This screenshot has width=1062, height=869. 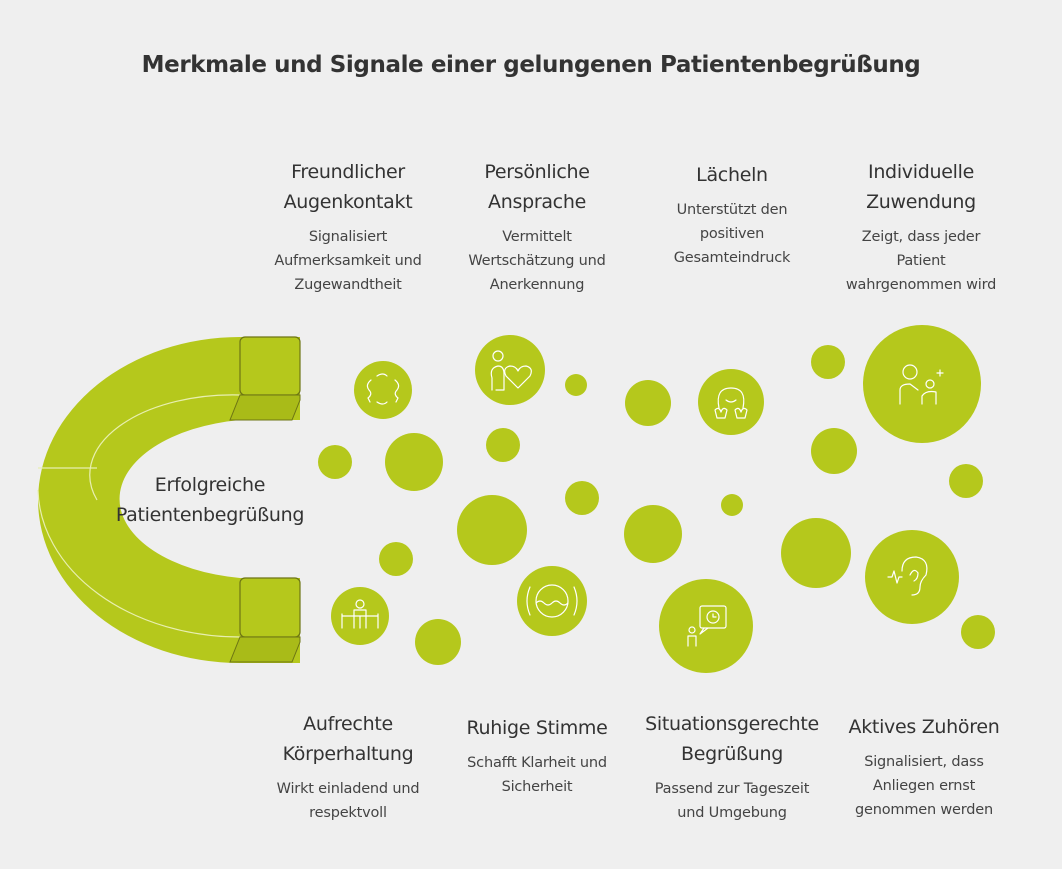 I want to click on calm-voice-icon, so click(x=552, y=601).